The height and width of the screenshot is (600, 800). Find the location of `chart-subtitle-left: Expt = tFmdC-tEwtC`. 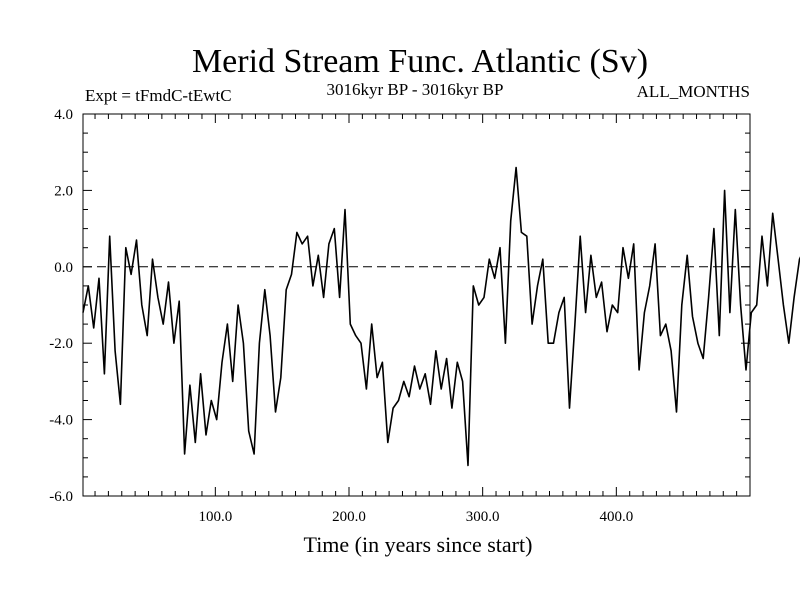

chart-subtitle-left: Expt = tFmdC-tEwtC is located at coordinates (158, 95).